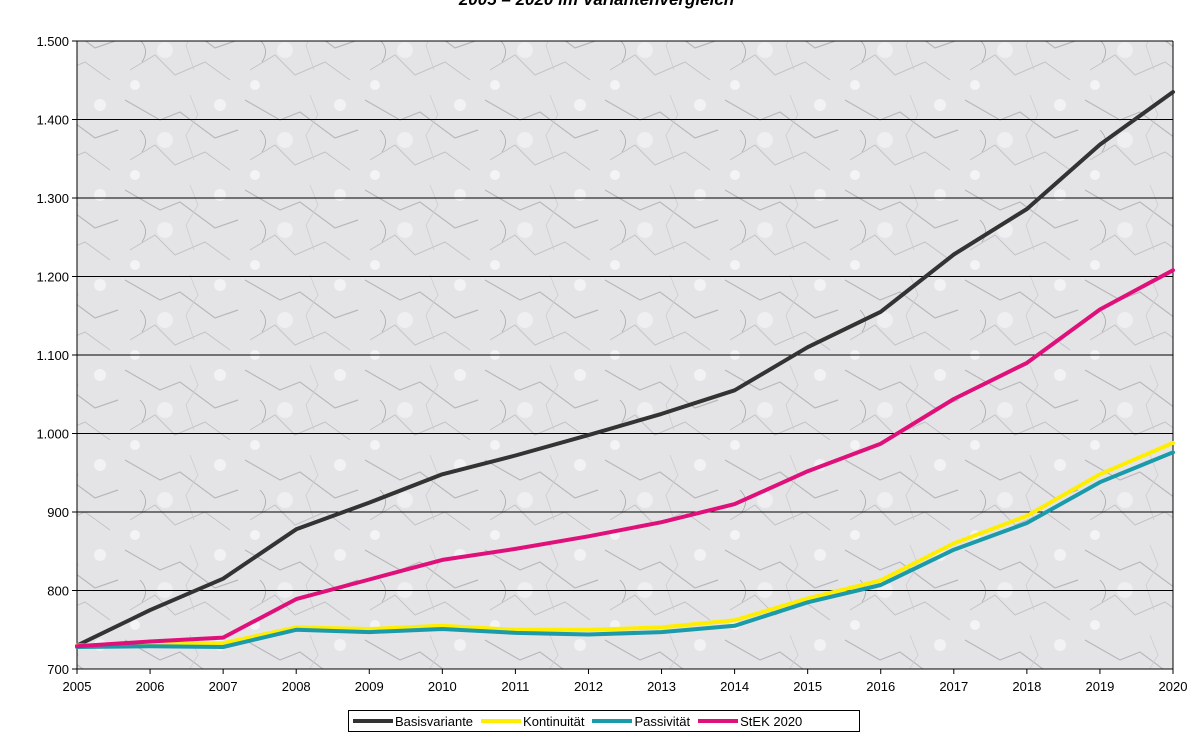 The width and height of the screenshot is (1193, 737). Describe the element at coordinates (1173, 686) in the screenshot. I see `x-tick-label: 2020` at that location.